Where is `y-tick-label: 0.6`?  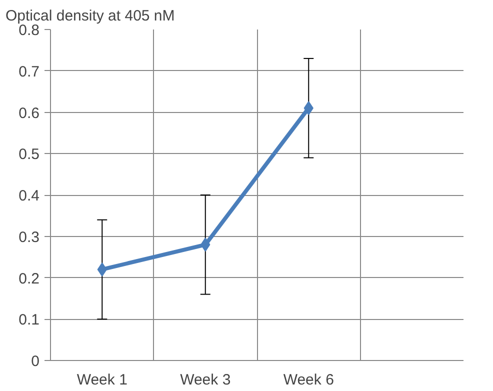
y-tick-label: 0.6 is located at coordinates (29, 113).